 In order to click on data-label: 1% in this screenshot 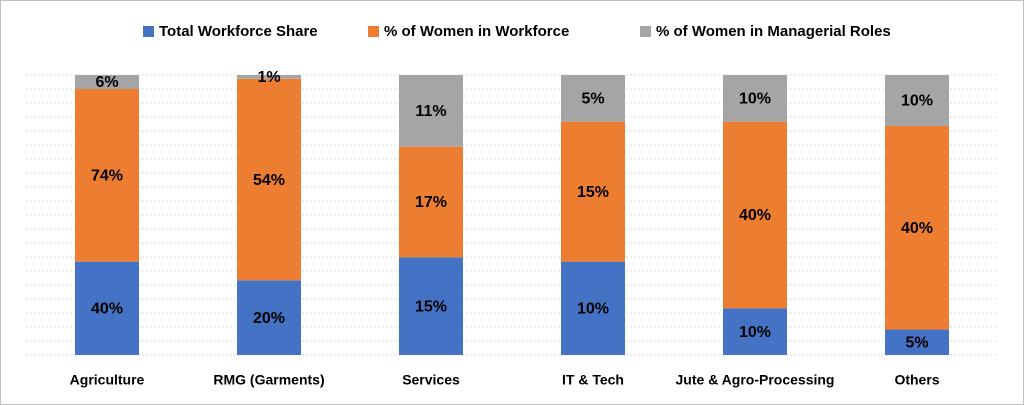, I will do `click(268, 77)`.